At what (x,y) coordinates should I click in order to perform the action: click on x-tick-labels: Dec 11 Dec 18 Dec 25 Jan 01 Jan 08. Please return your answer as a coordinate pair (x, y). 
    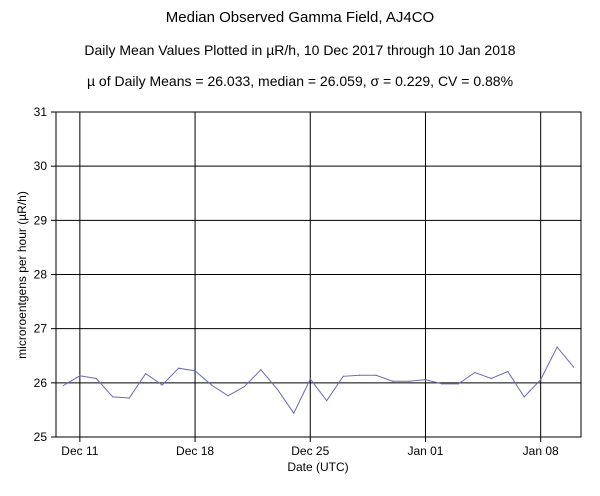
    Looking at the image, I should click on (310, 451).